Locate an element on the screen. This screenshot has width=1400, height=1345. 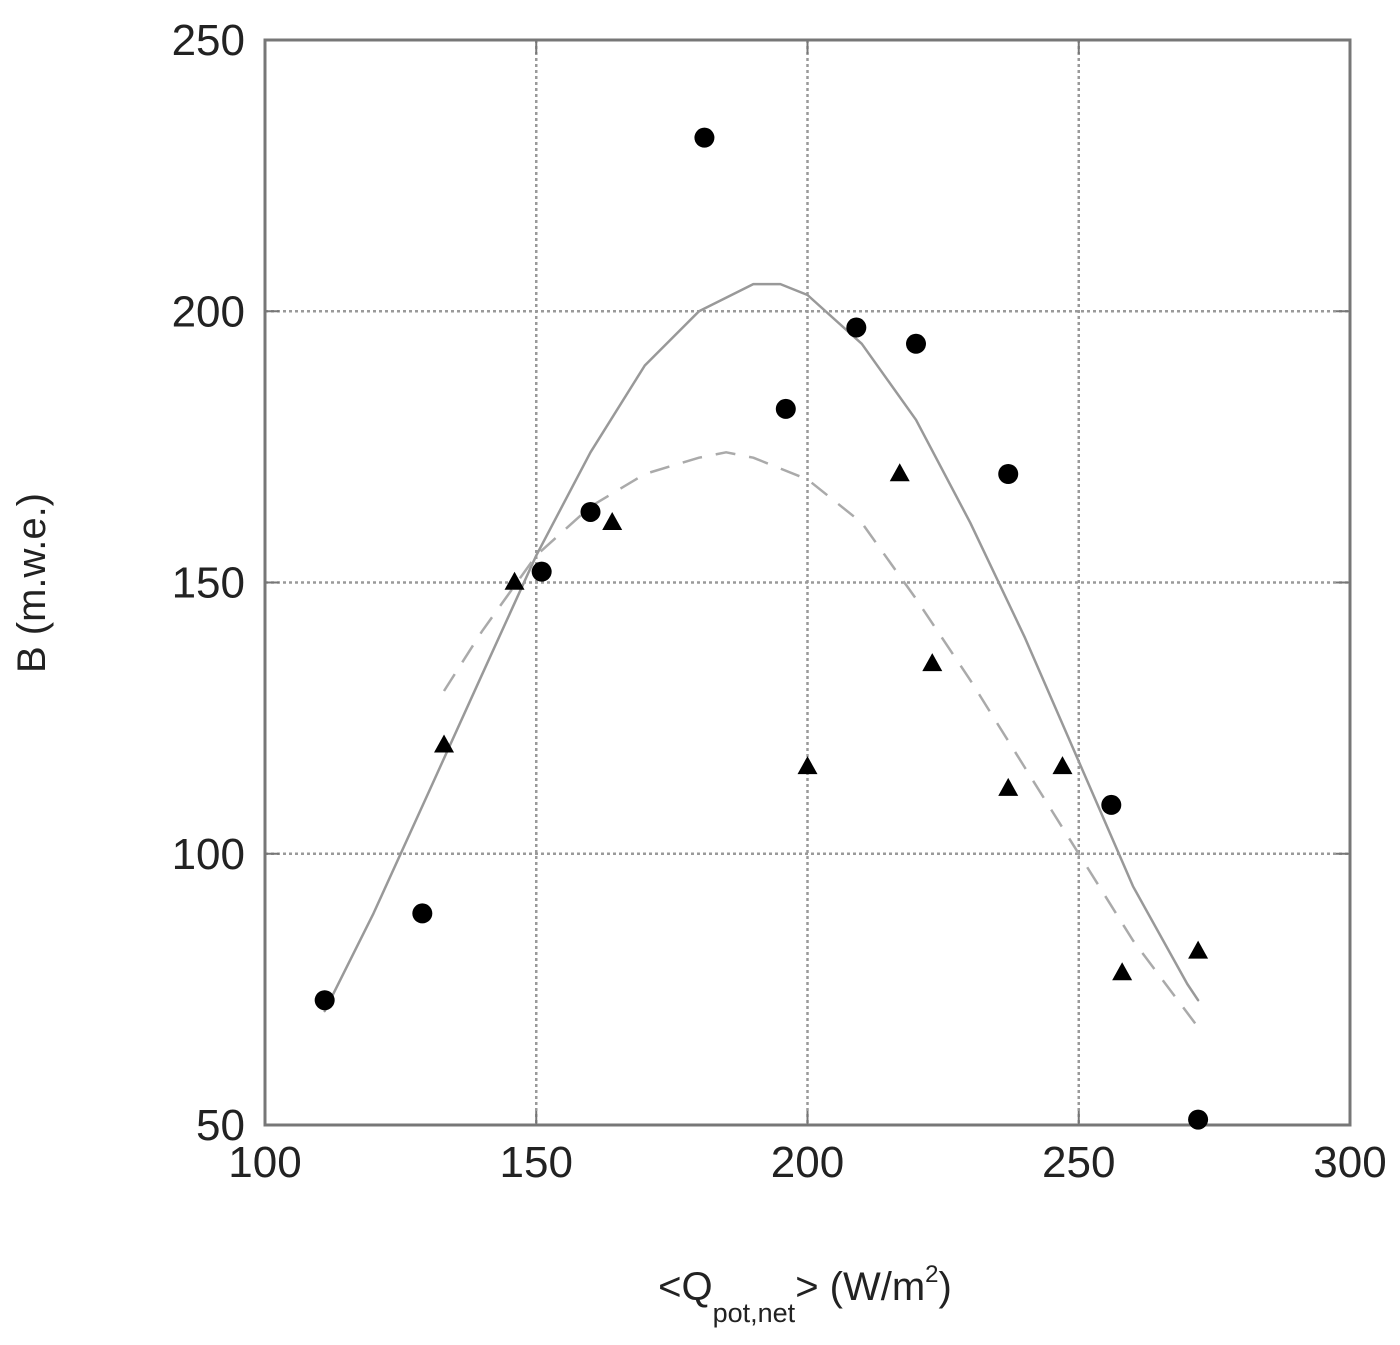
y-tick-label: 150 is located at coordinates (208, 583).